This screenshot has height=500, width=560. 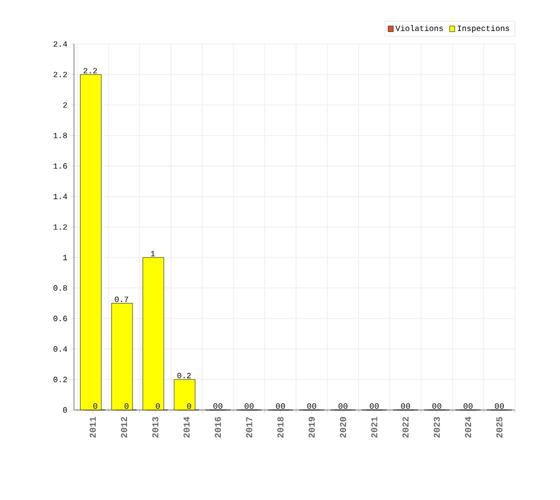 What do you see at coordinates (60, 288) in the screenshot?
I see `y-tick-label: 0.8` at bounding box center [60, 288].